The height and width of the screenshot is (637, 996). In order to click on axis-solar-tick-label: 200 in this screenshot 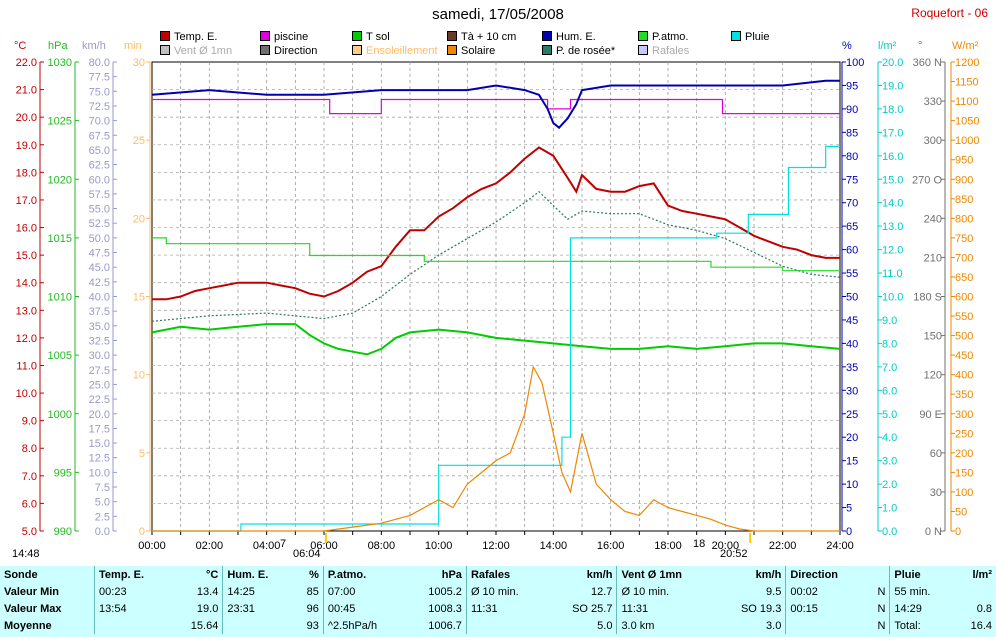, I will do `click(964, 454)`.